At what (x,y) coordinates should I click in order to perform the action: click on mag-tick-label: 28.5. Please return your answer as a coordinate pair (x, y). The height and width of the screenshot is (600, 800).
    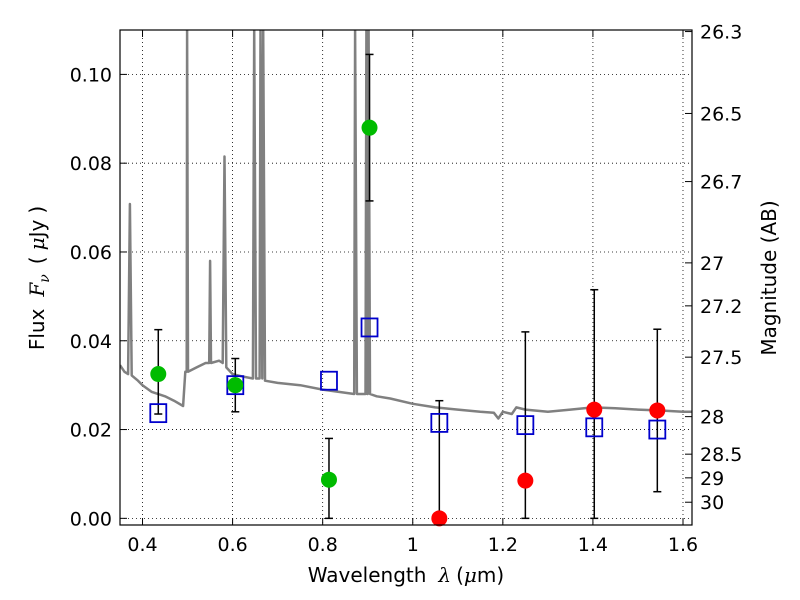
    Looking at the image, I should click on (721, 455).